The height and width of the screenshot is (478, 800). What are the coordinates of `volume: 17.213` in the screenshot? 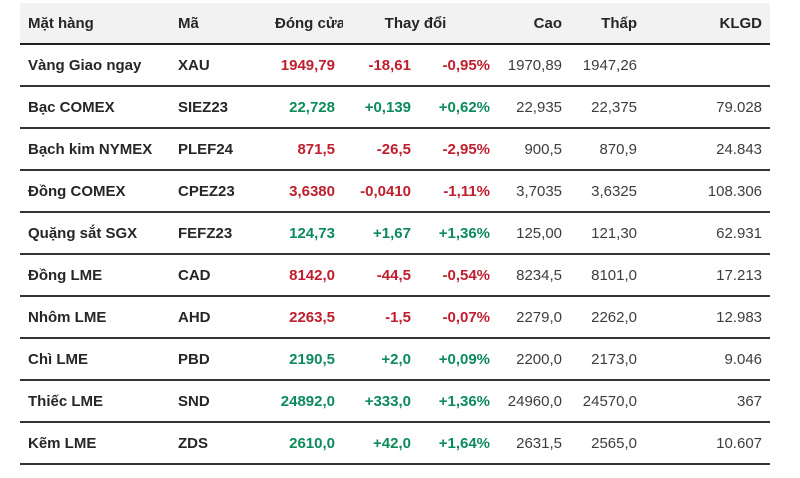 It's located at (739, 275).